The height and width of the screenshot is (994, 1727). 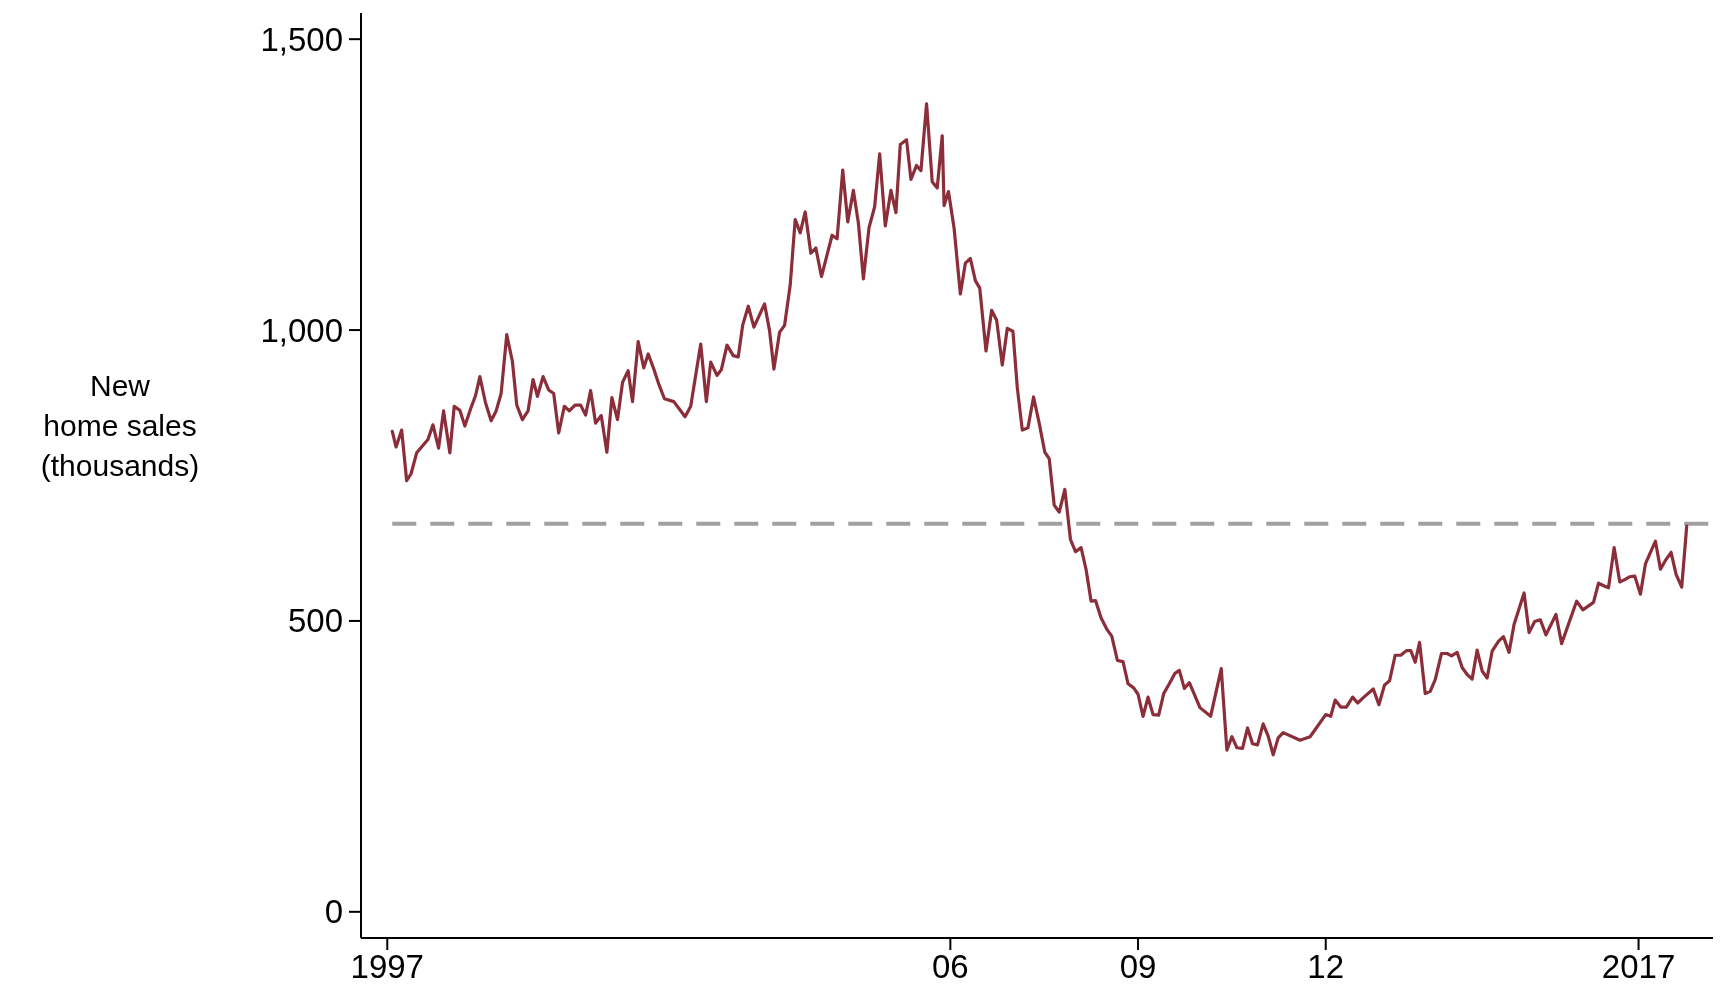 I want to click on x-tick-label: 1997, so click(x=387, y=966).